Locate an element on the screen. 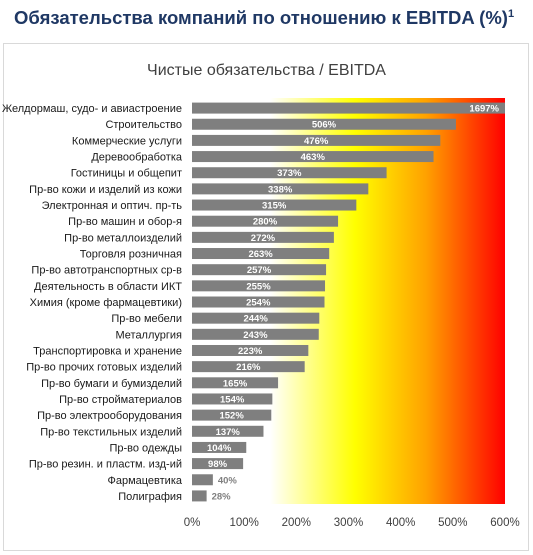 Image resolution: width=533 pixels, height=555 pixels. value-label-15: 223% is located at coordinates (250, 351).